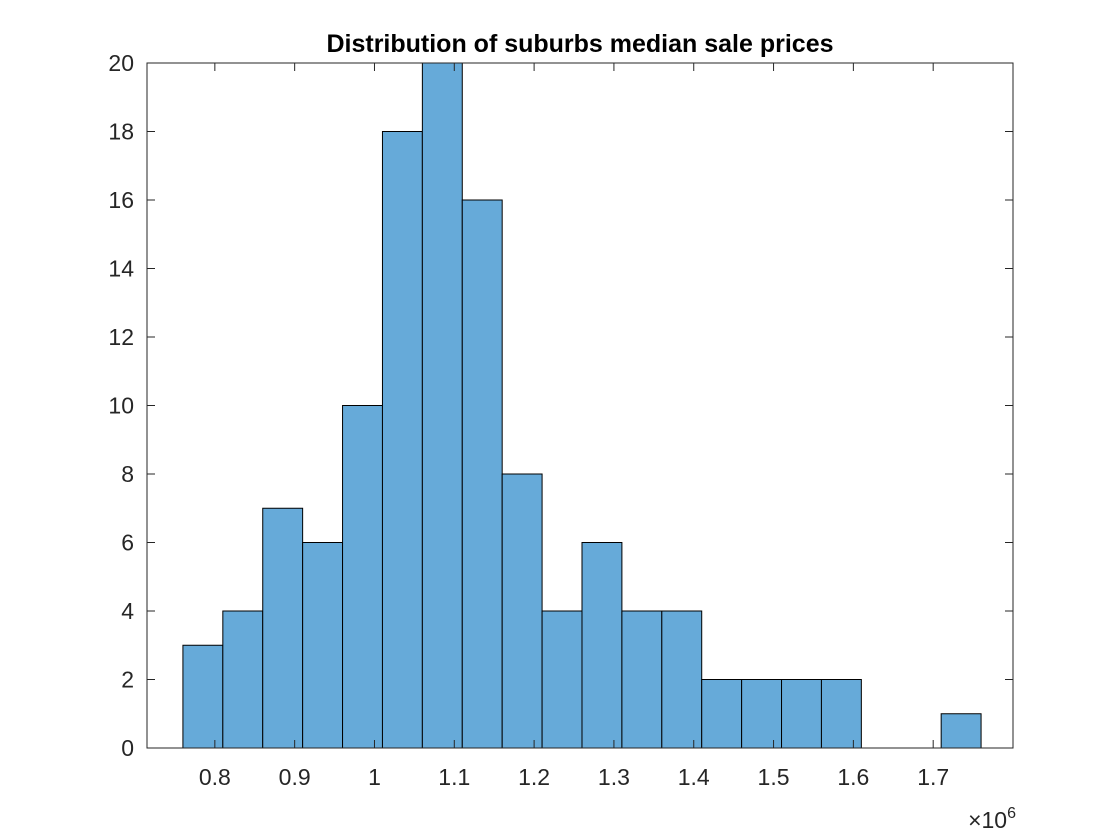  I want to click on y-tick-label-11: 20, so click(121, 63).